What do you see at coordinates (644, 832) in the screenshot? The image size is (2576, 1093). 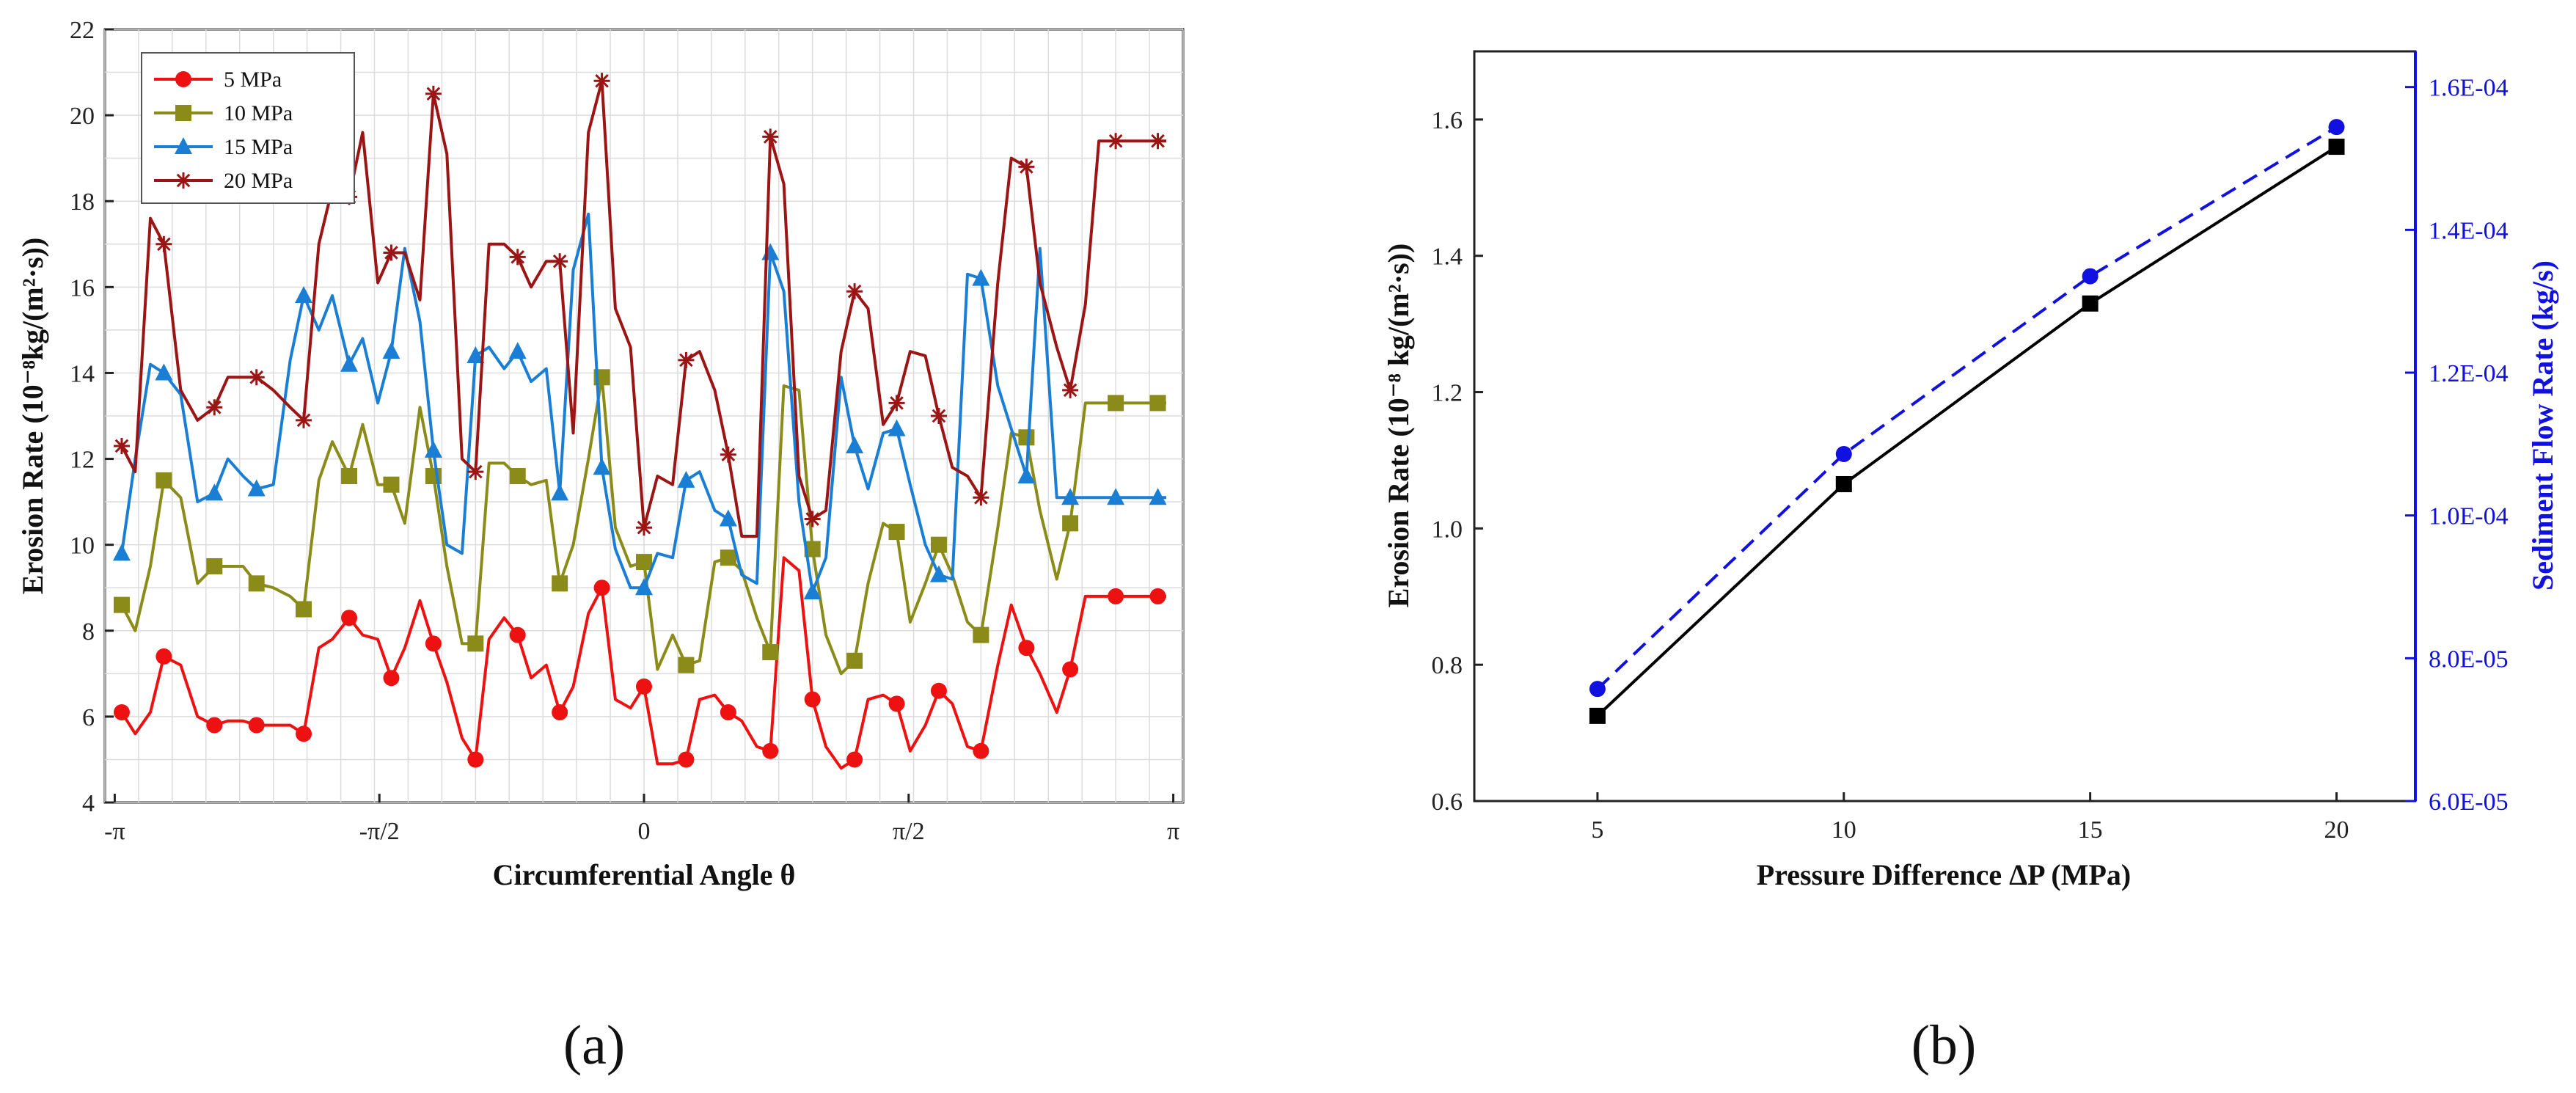 I see `chart-a-x-tick-label: 0` at bounding box center [644, 832].